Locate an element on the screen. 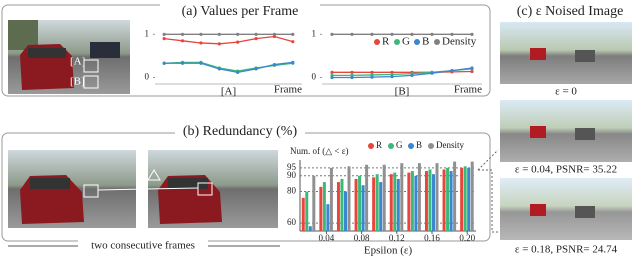 The image size is (640, 258). caption-bg is located at coordinates (143, 246).